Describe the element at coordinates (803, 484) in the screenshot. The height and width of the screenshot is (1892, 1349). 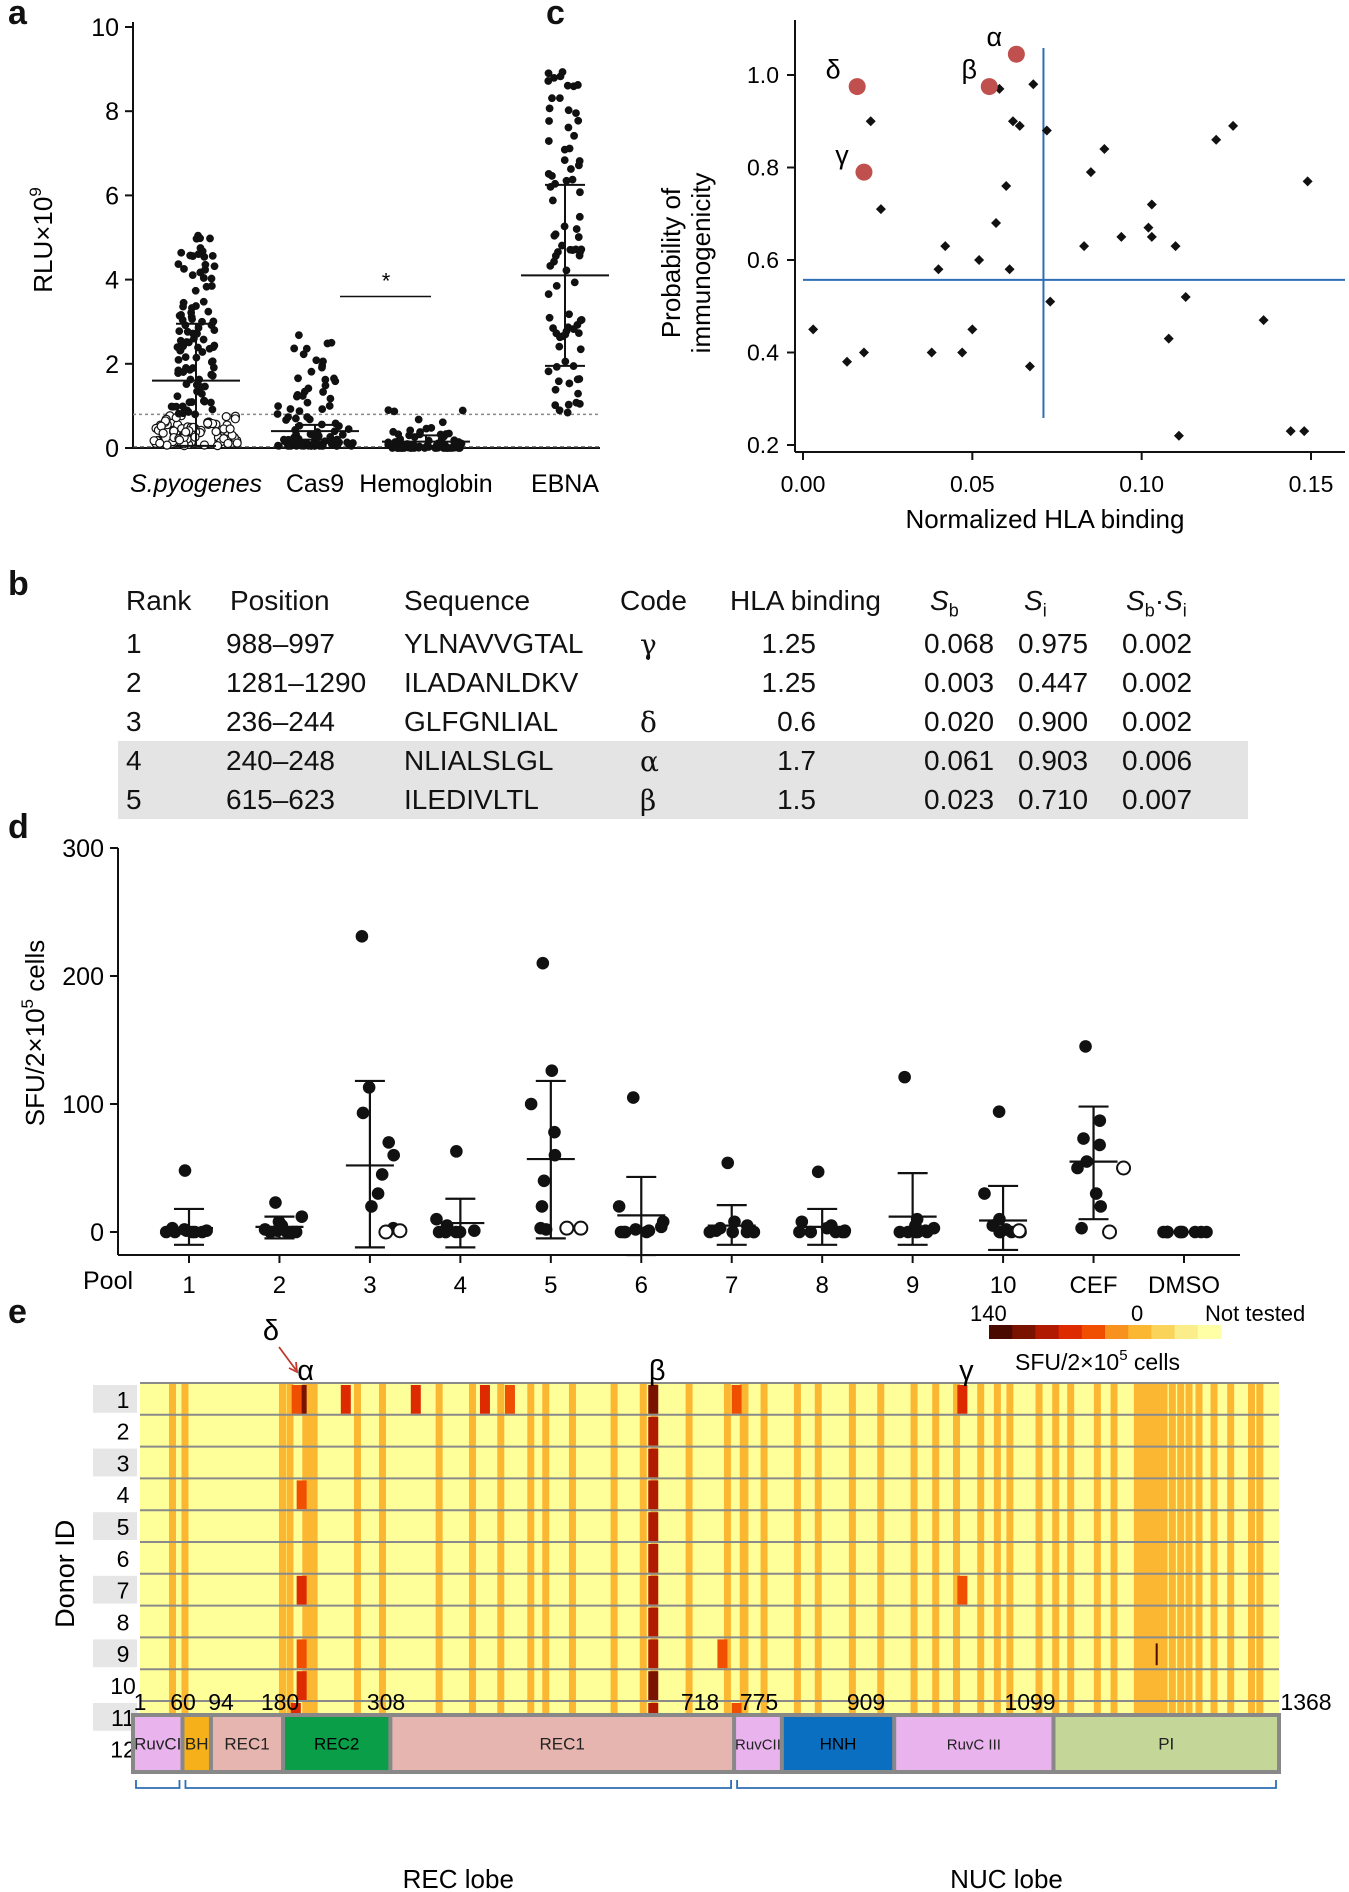
I see `x-tick-label: 0.00` at that location.